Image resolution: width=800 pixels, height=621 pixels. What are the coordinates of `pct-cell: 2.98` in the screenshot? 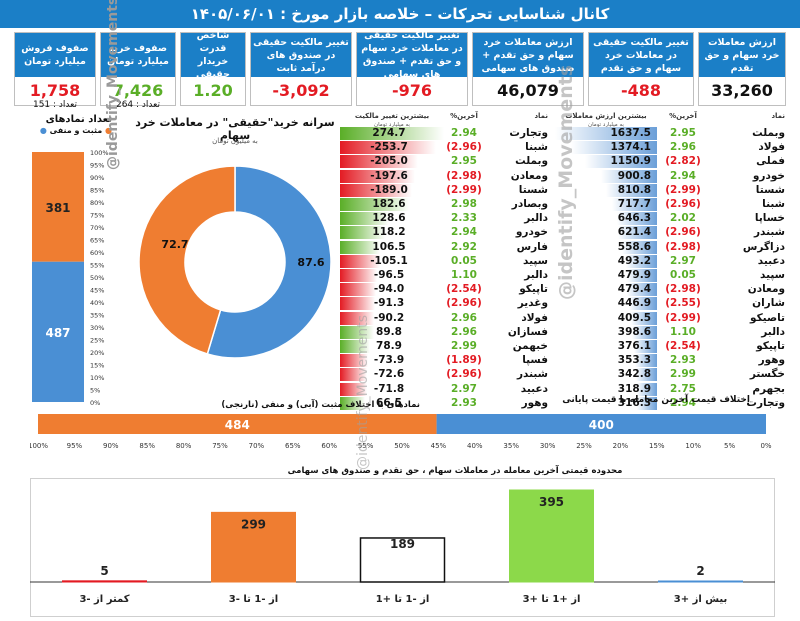 It's located at (464, 204).